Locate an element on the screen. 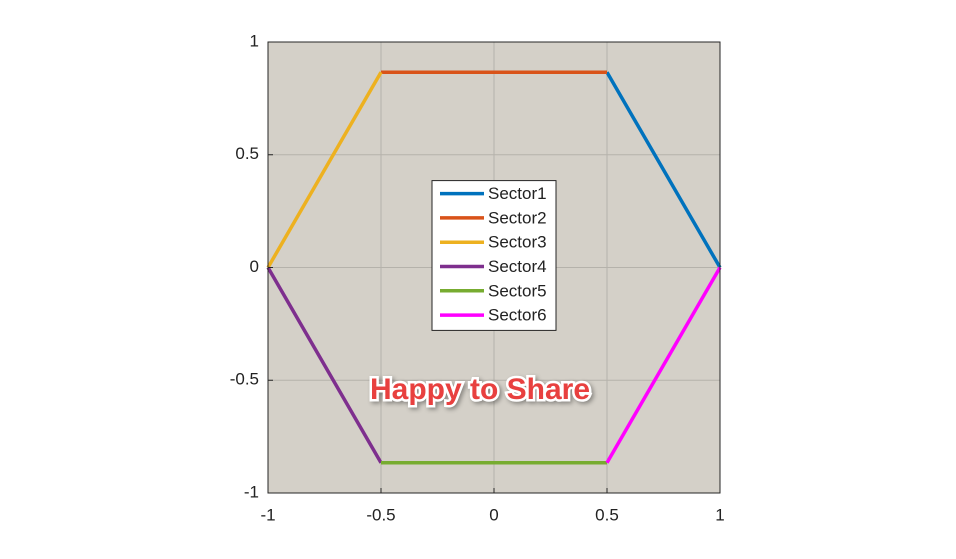 The width and height of the screenshot is (956, 559). y-tick-label: -0.5 is located at coordinates (244, 379).